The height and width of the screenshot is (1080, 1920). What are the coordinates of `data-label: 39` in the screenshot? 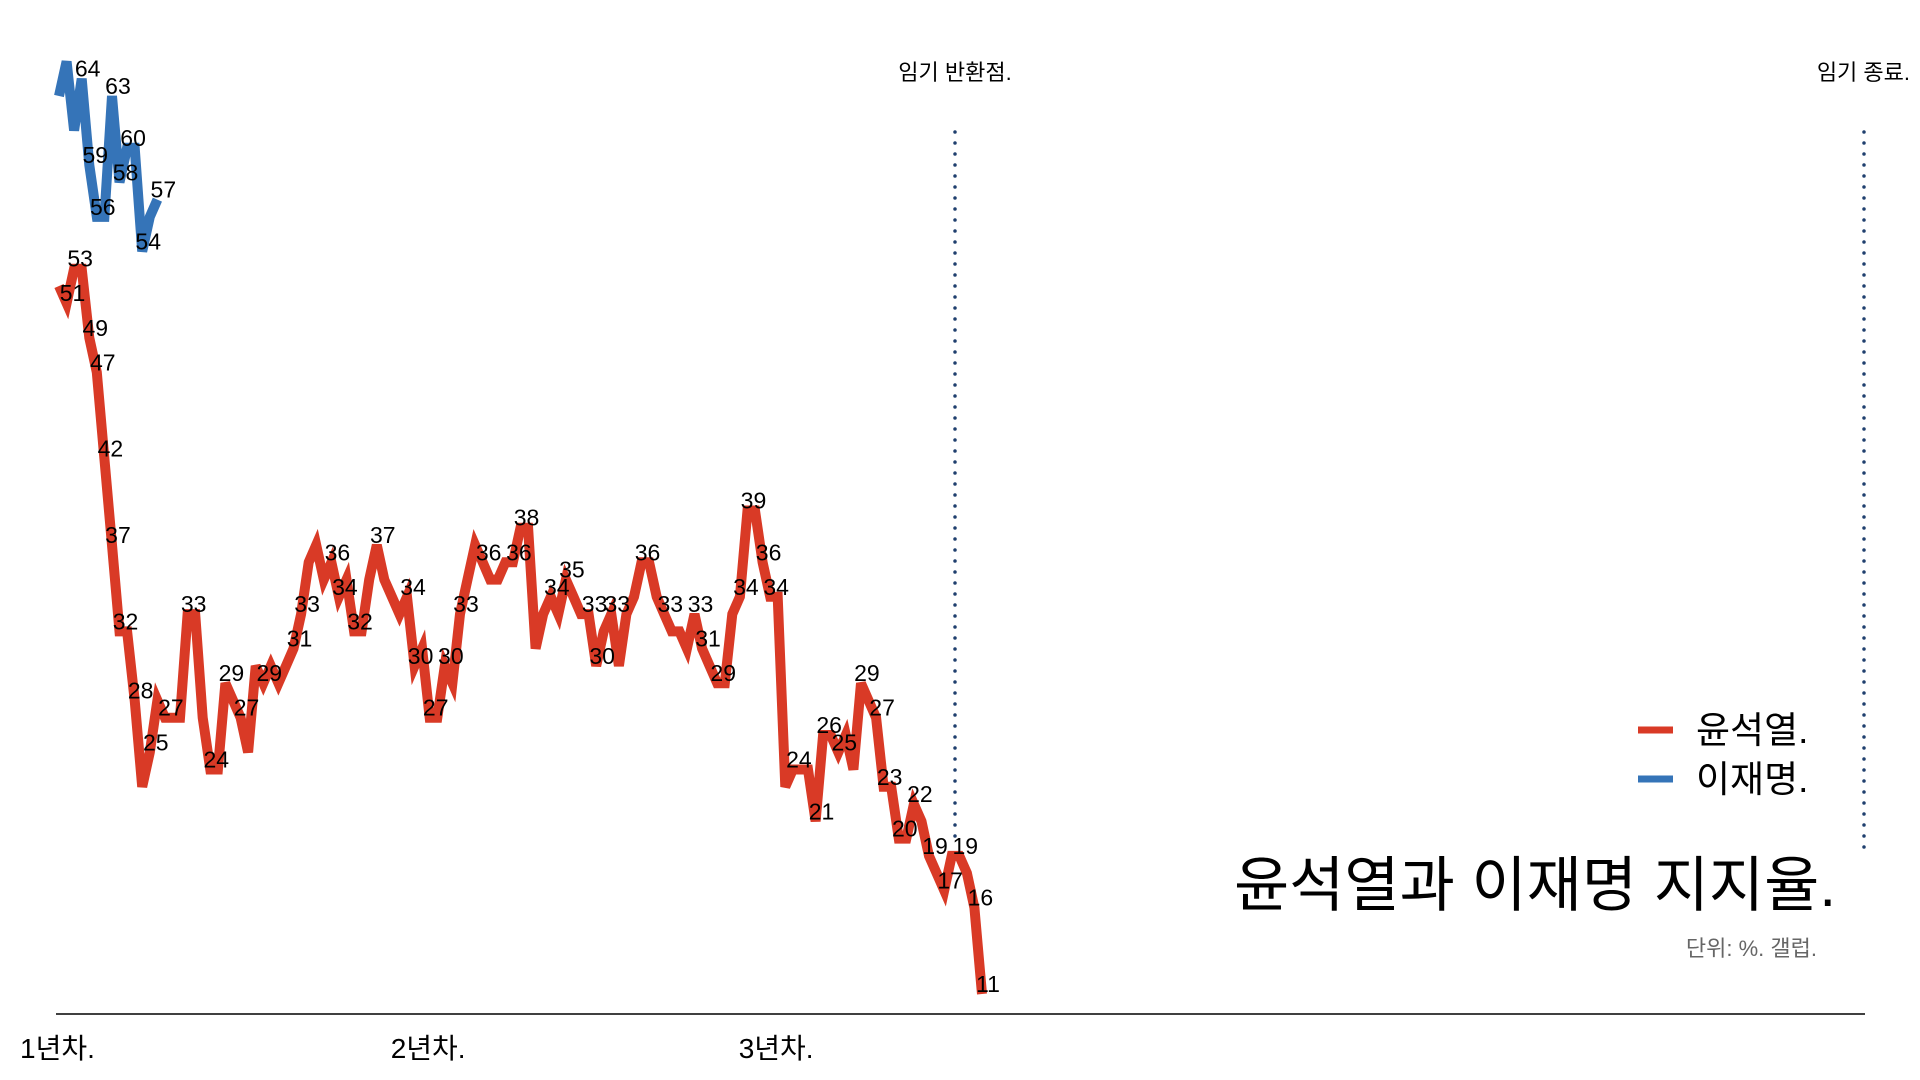 It's located at (754, 500).